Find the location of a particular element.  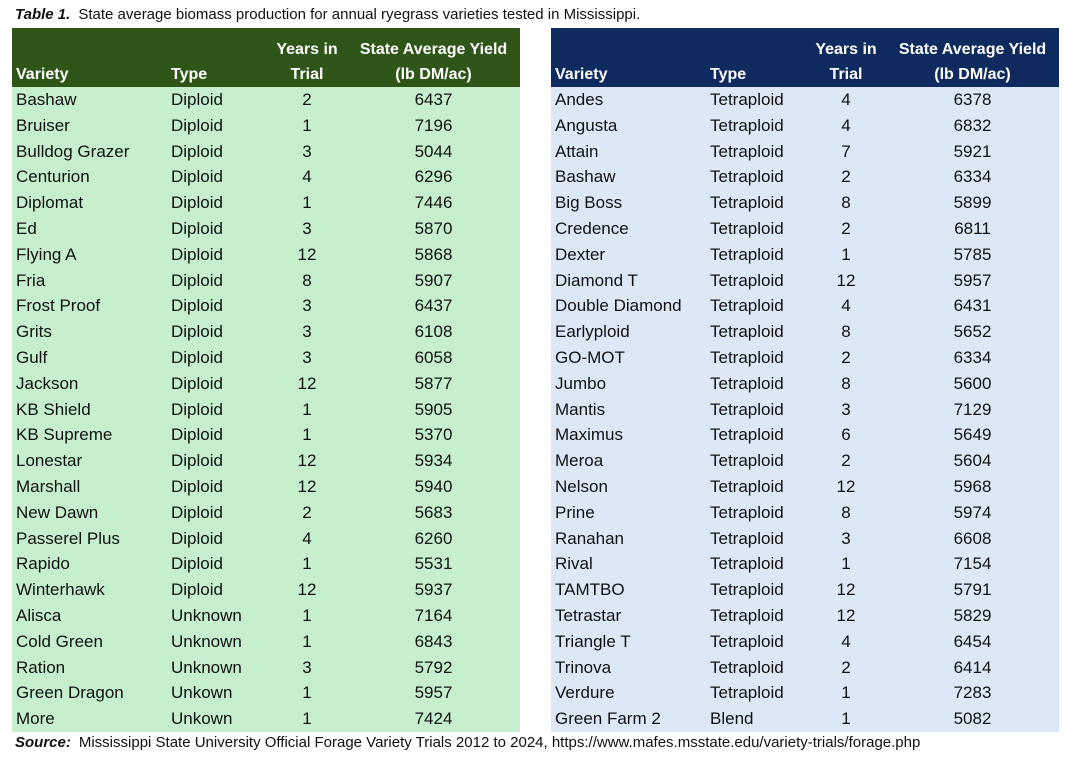

variety-cell: Winterhawk is located at coordinates (89, 590).